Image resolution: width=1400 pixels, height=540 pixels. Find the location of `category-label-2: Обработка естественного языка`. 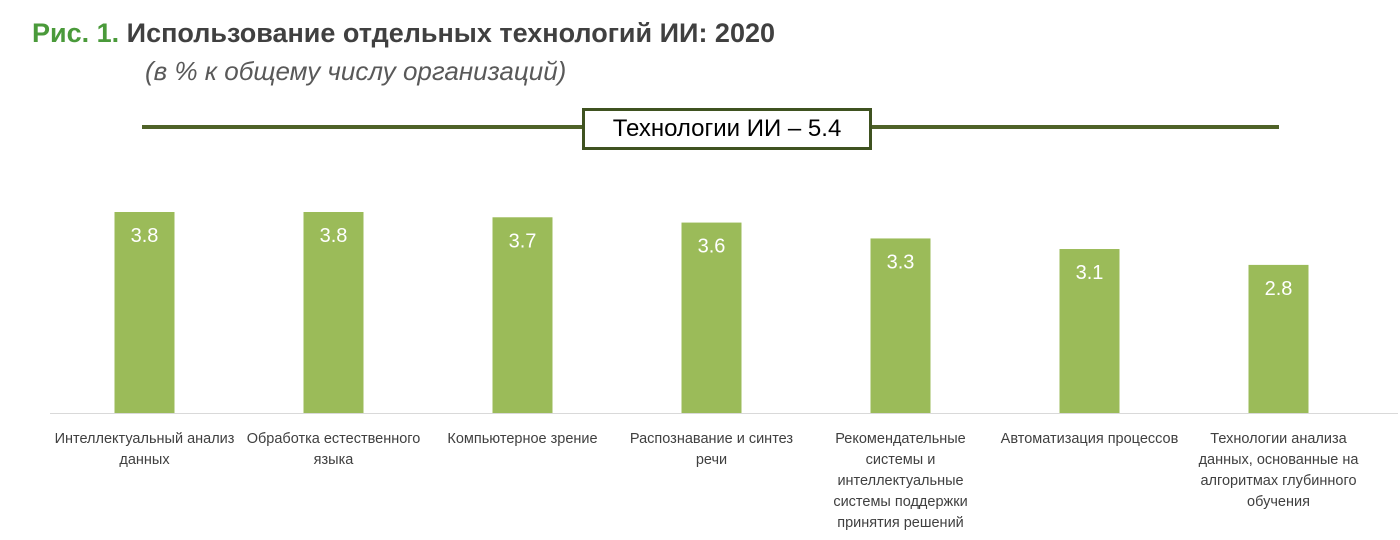

category-label-2: Обработка естественного языка is located at coordinates (334, 449).